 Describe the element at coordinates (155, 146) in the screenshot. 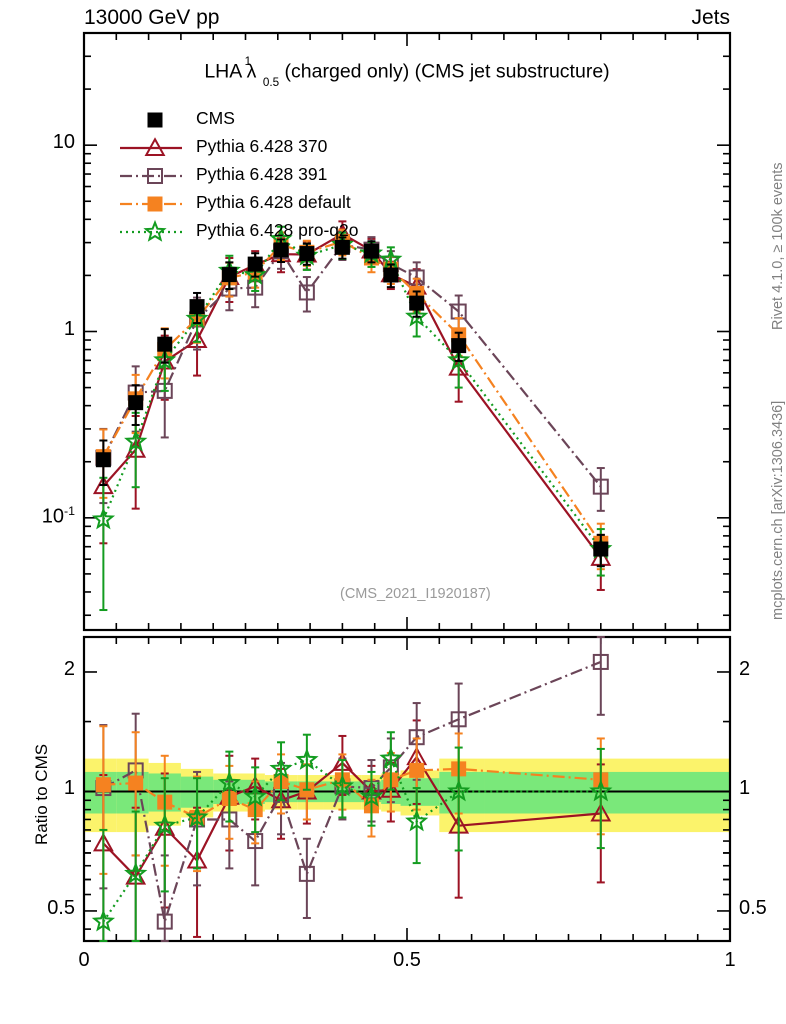

I see `marker-open-triangle` at that location.